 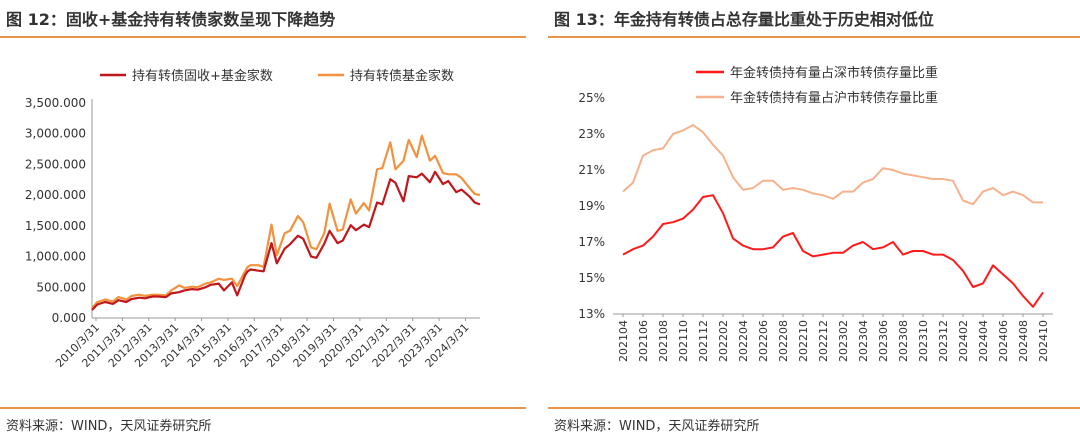 What do you see at coordinates (202, 76) in the screenshot?
I see `legend-label: 持有转债固收+基金家数` at bounding box center [202, 76].